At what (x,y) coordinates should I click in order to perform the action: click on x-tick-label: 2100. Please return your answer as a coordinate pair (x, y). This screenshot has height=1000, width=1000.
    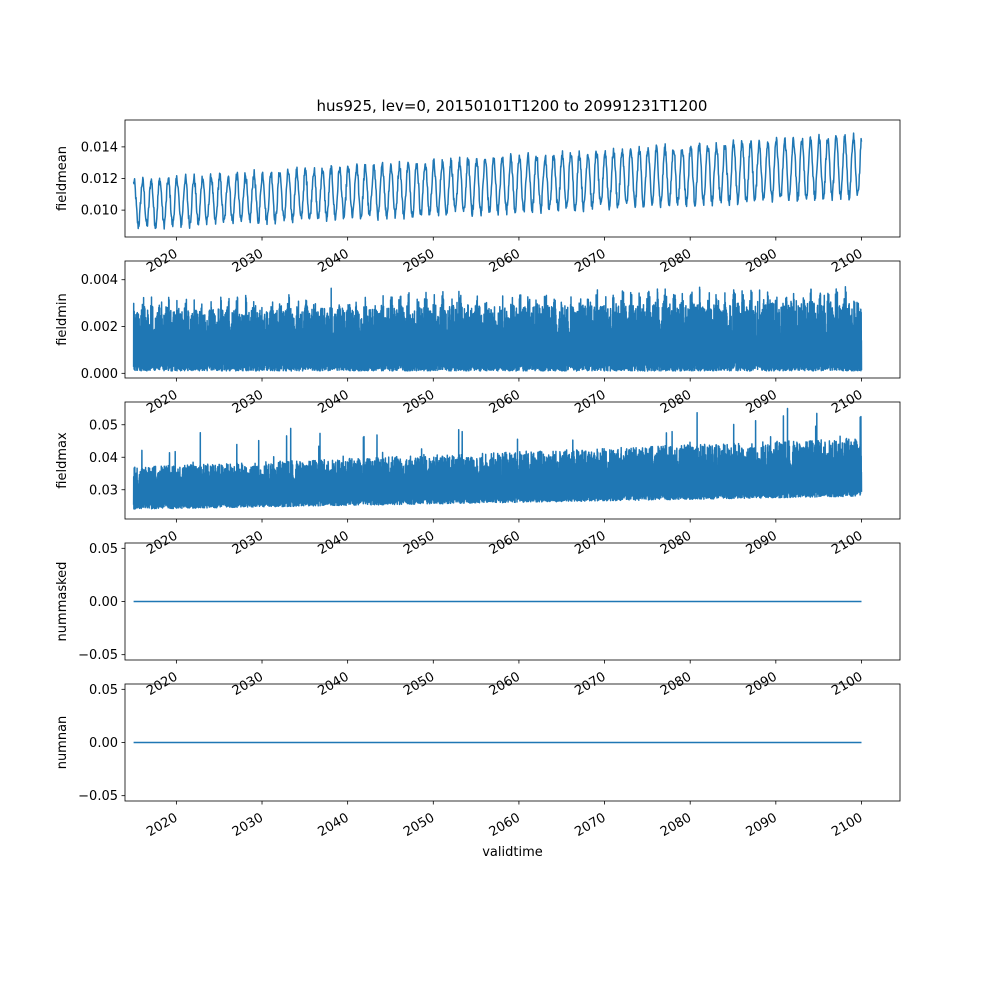
    Looking at the image, I should click on (847, 825).